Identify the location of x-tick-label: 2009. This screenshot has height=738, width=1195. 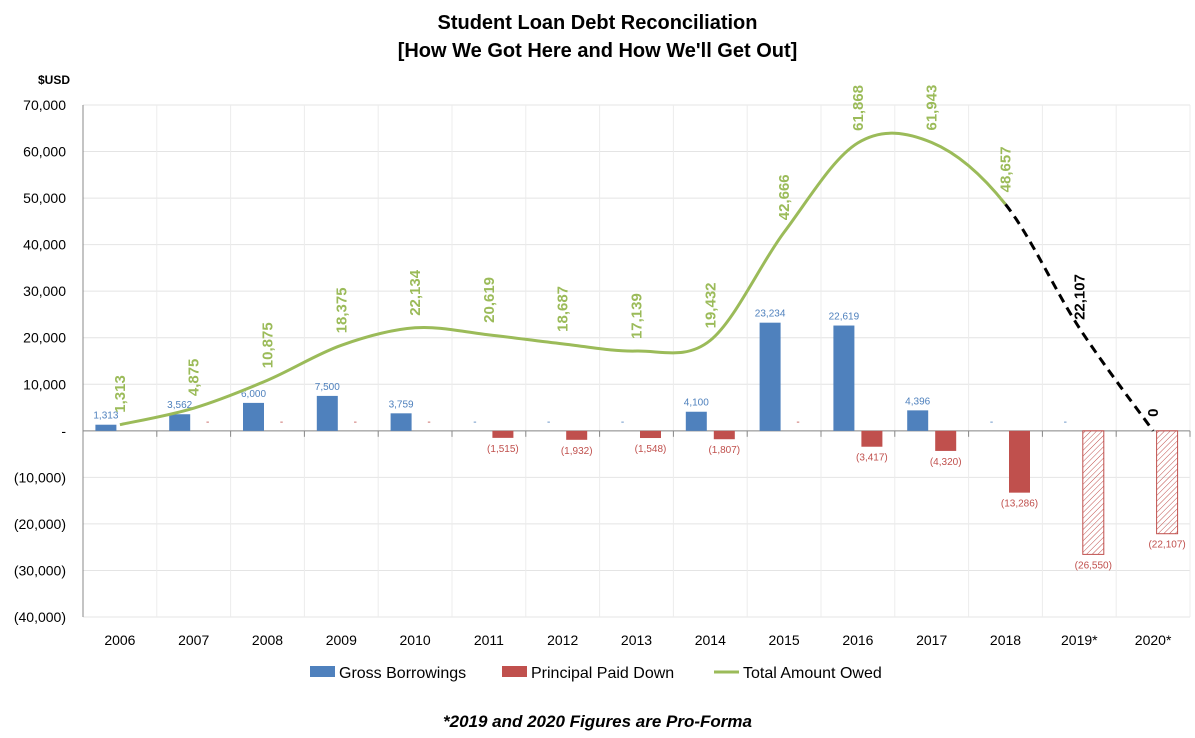
(341, 640).